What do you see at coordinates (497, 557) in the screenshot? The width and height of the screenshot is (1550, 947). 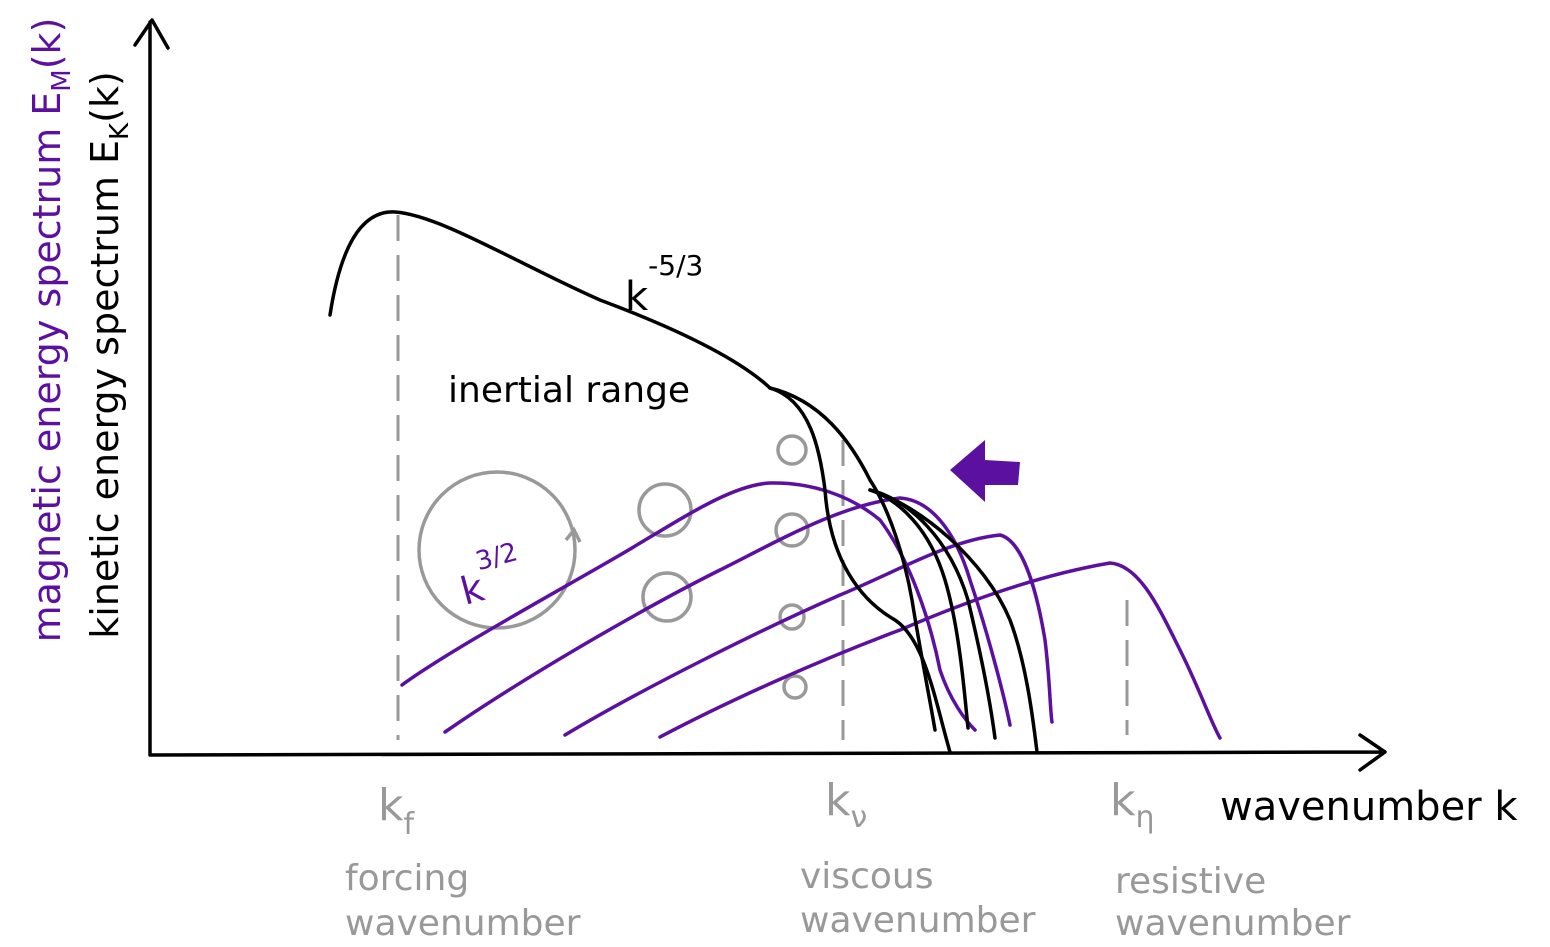 I see `slope-exp: 3/2` at bounding box center [497, 557].